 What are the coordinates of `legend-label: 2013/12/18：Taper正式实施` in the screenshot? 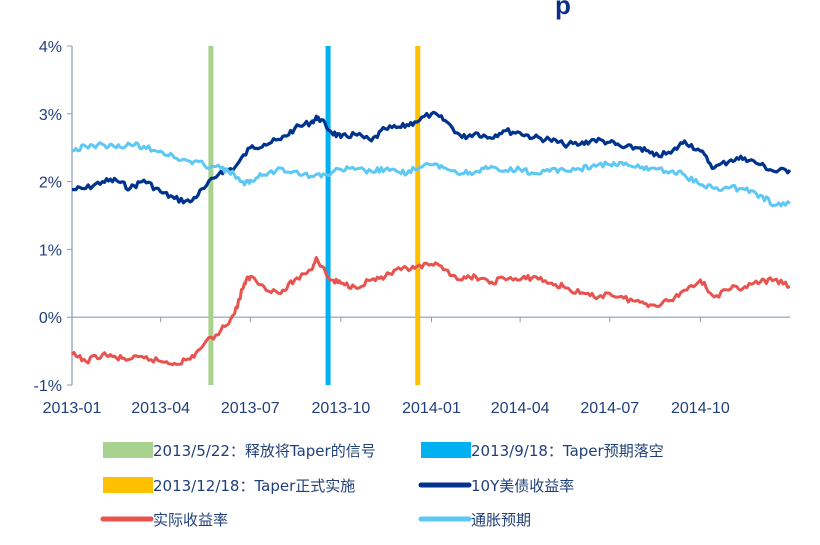 It's located at (254, 486).